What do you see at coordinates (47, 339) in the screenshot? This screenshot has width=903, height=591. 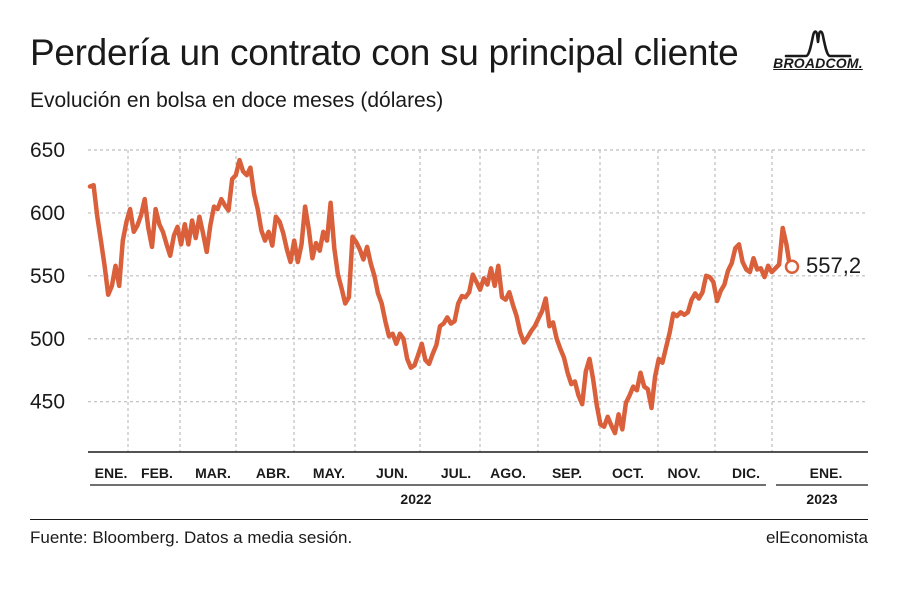 I see `y-tick-label: 500` at bounding box center [47, 339].